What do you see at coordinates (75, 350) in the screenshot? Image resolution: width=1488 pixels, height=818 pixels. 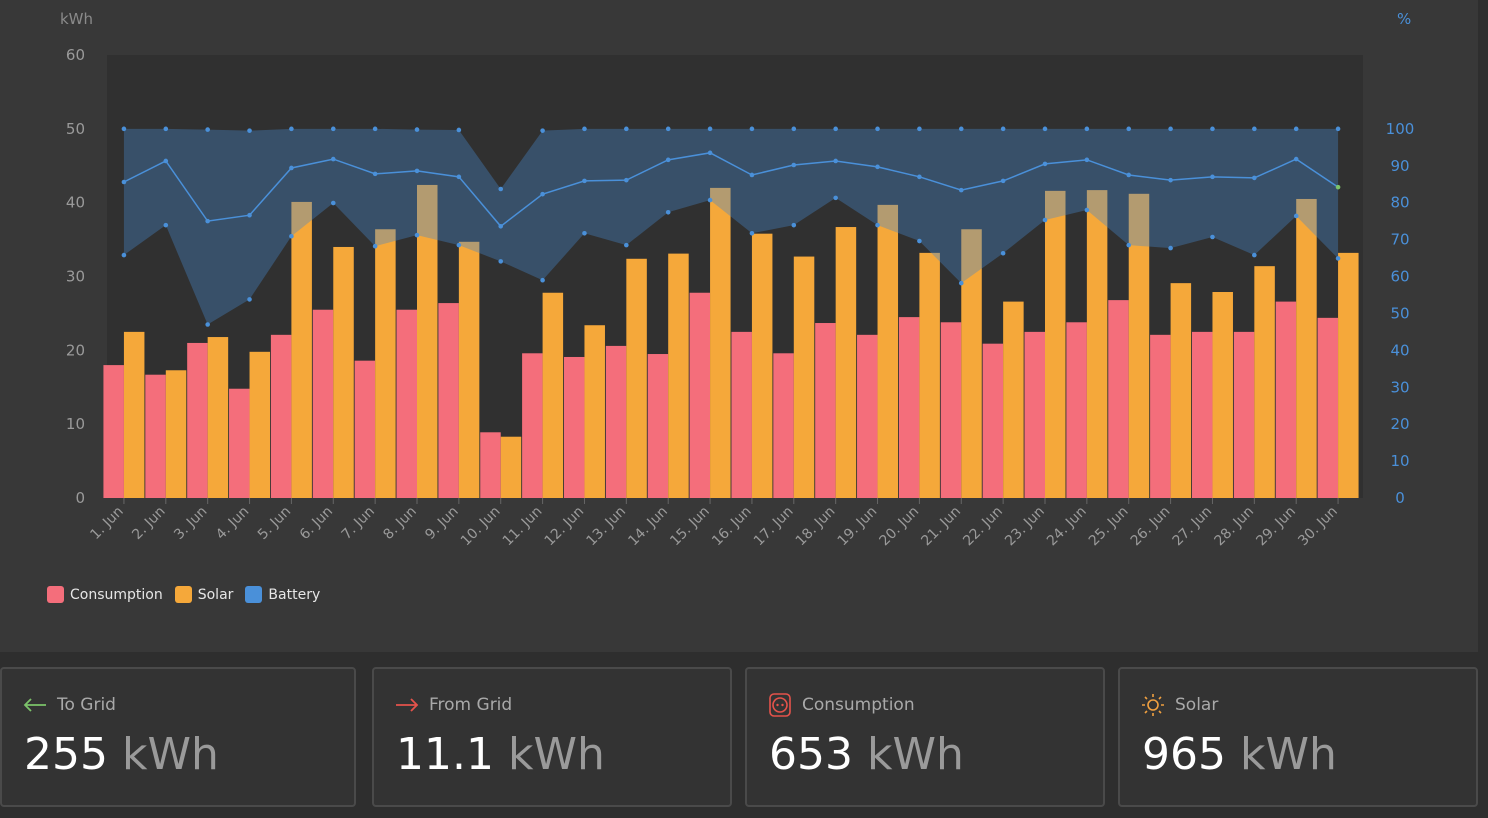 I see `left-tick-label: 20` at bounding box center [75, 350].